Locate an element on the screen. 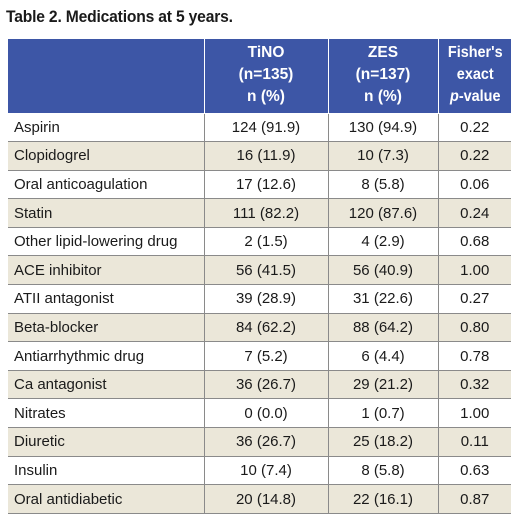  table-row: Antiarrhythmic drug 7 (5.2) 6 (4.4) 0.78 is located at coordinates (259, 356).